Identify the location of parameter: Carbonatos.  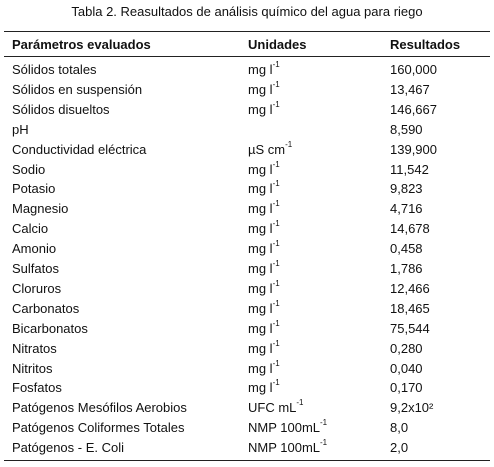
(46, 308).